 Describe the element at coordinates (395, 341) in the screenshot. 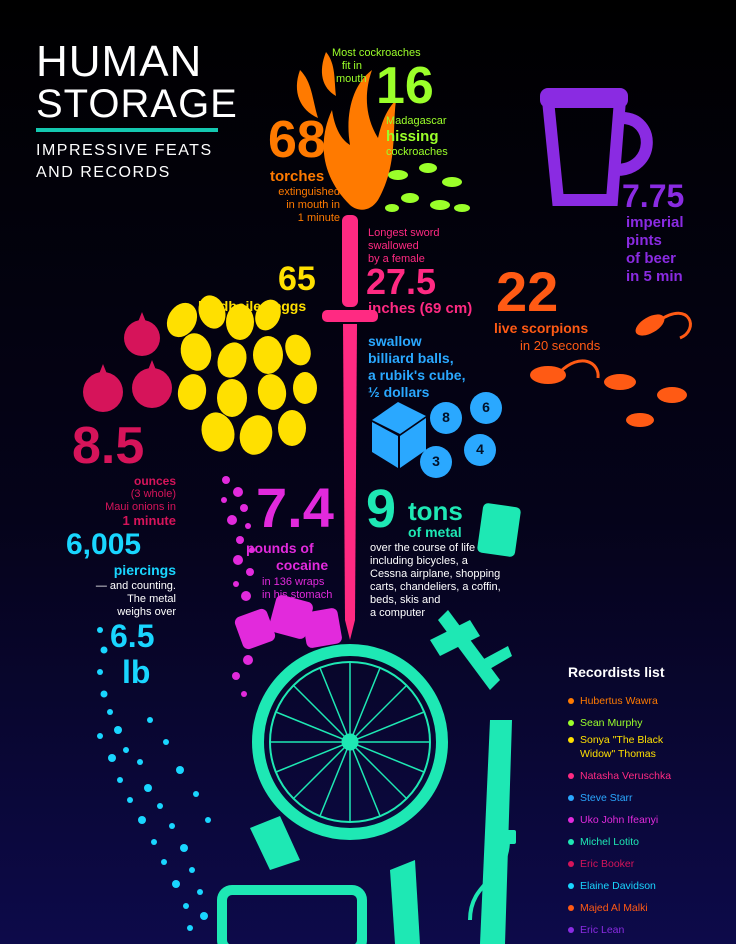

I see `billiard-line-1: swallow` at that location.